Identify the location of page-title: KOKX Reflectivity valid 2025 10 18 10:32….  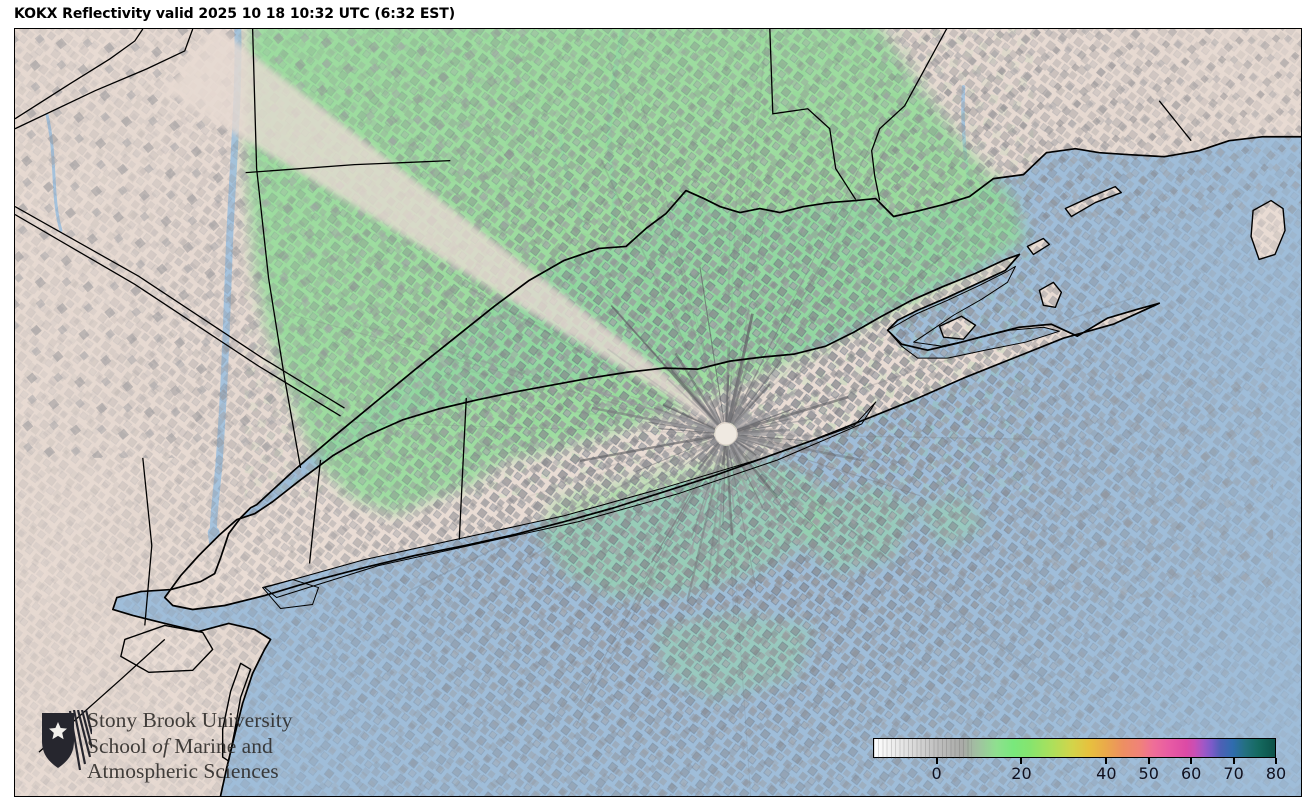
(235, 14).